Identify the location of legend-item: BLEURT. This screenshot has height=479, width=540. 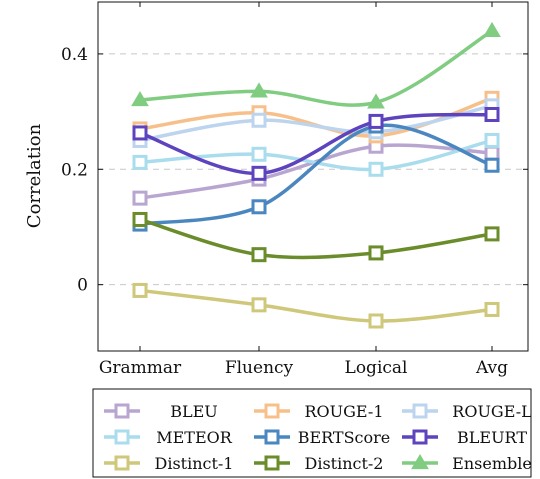
(464, 437).